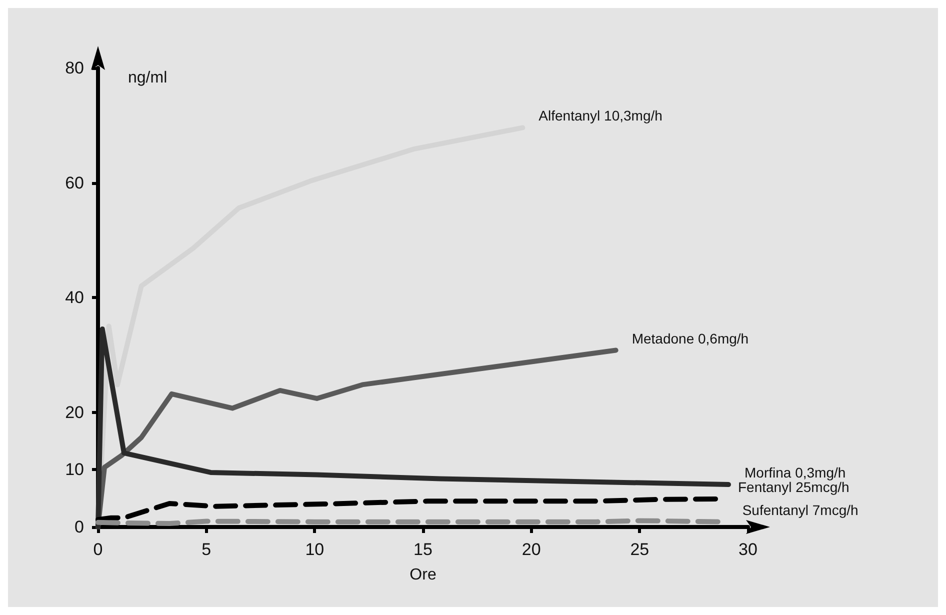  What do you see at coordinates (640, 549) in the screenshot?
I see `x-tick-label: 25` at bounding box center [640, 549].